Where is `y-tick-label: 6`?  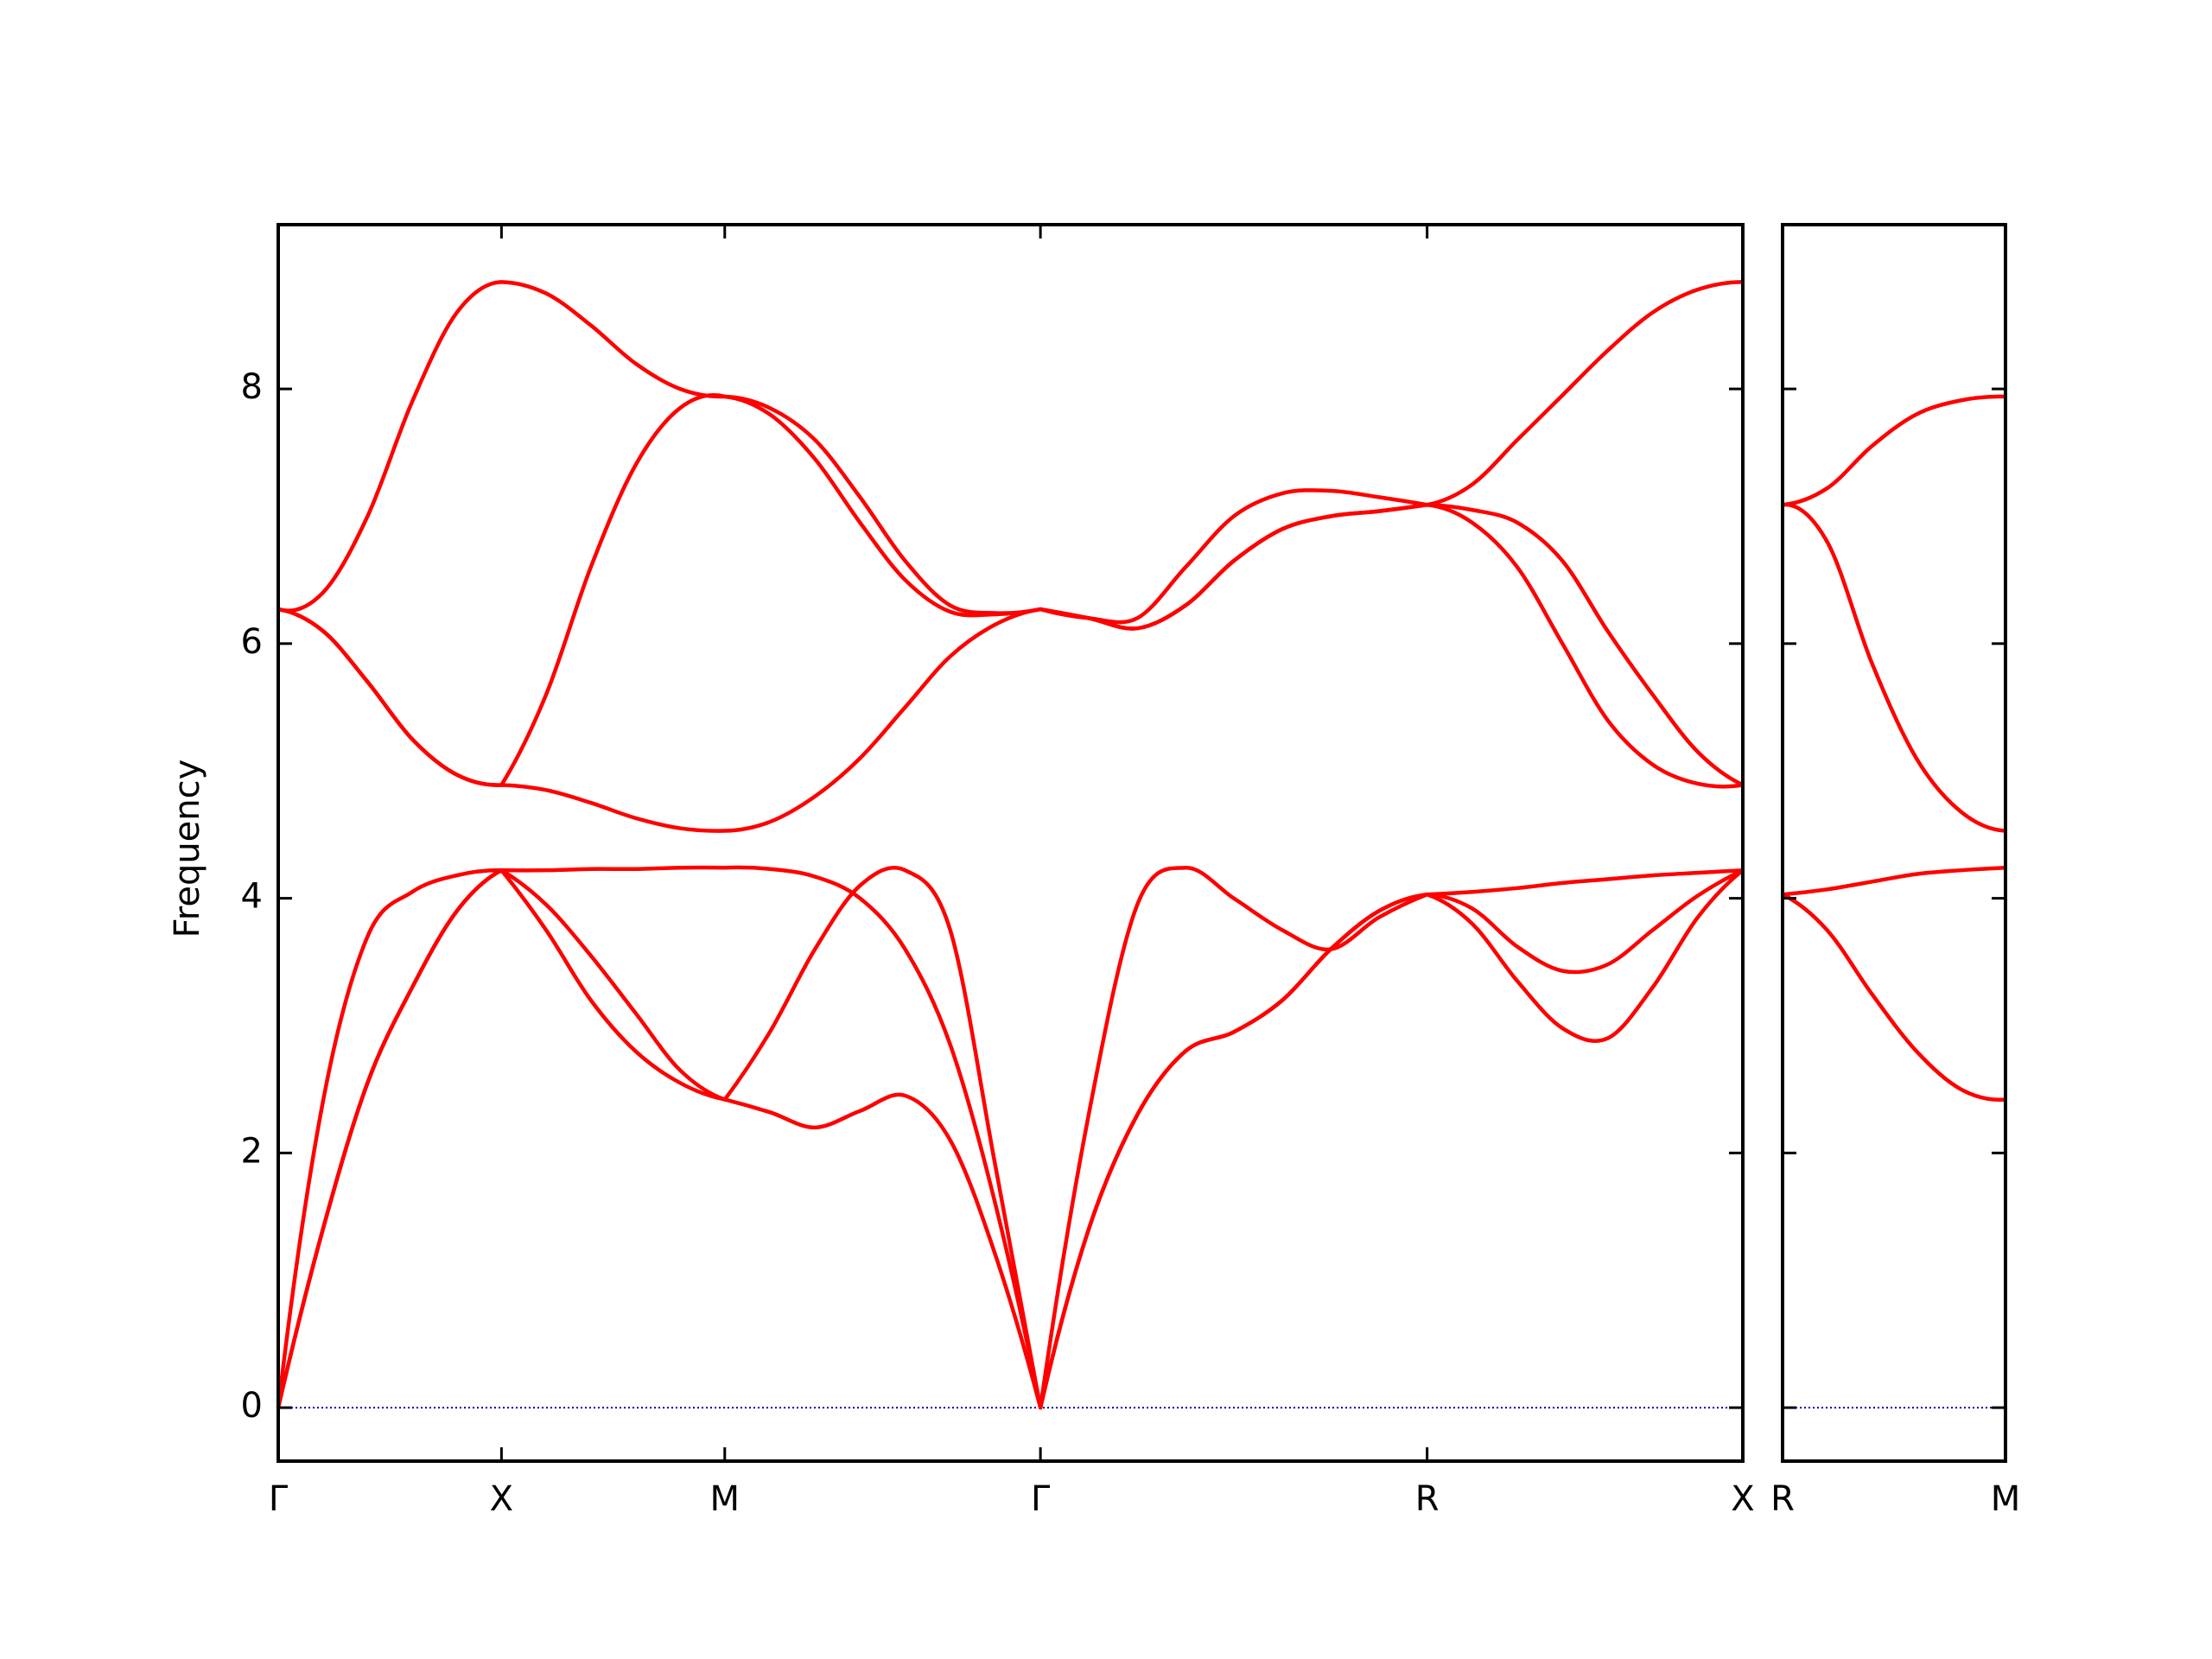
y-tick-label: 6 is located at coordinates (252, 642).